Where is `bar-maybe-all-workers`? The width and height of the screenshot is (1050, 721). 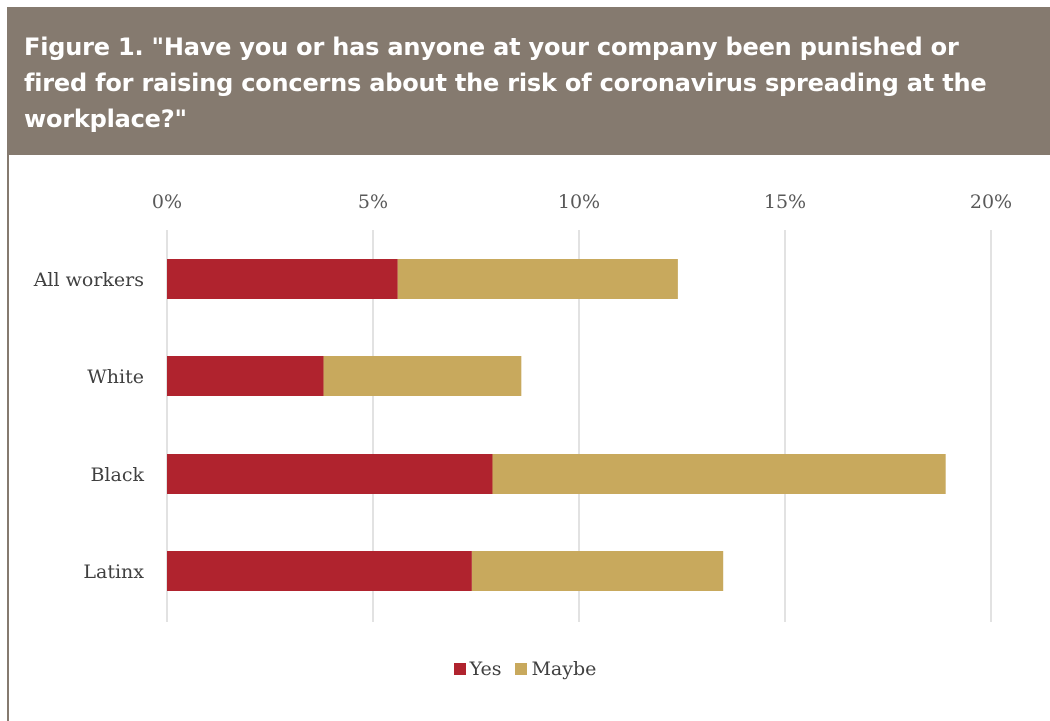
bar-maybe-all-workers is located at coordinates (537, 279).